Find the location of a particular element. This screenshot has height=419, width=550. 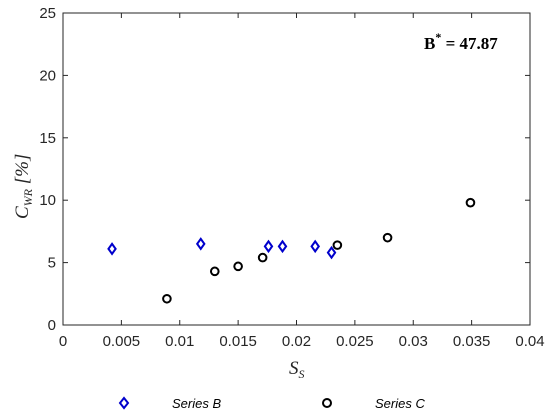

x-tick-label: 0.03 is located at coordinates (413, 341).